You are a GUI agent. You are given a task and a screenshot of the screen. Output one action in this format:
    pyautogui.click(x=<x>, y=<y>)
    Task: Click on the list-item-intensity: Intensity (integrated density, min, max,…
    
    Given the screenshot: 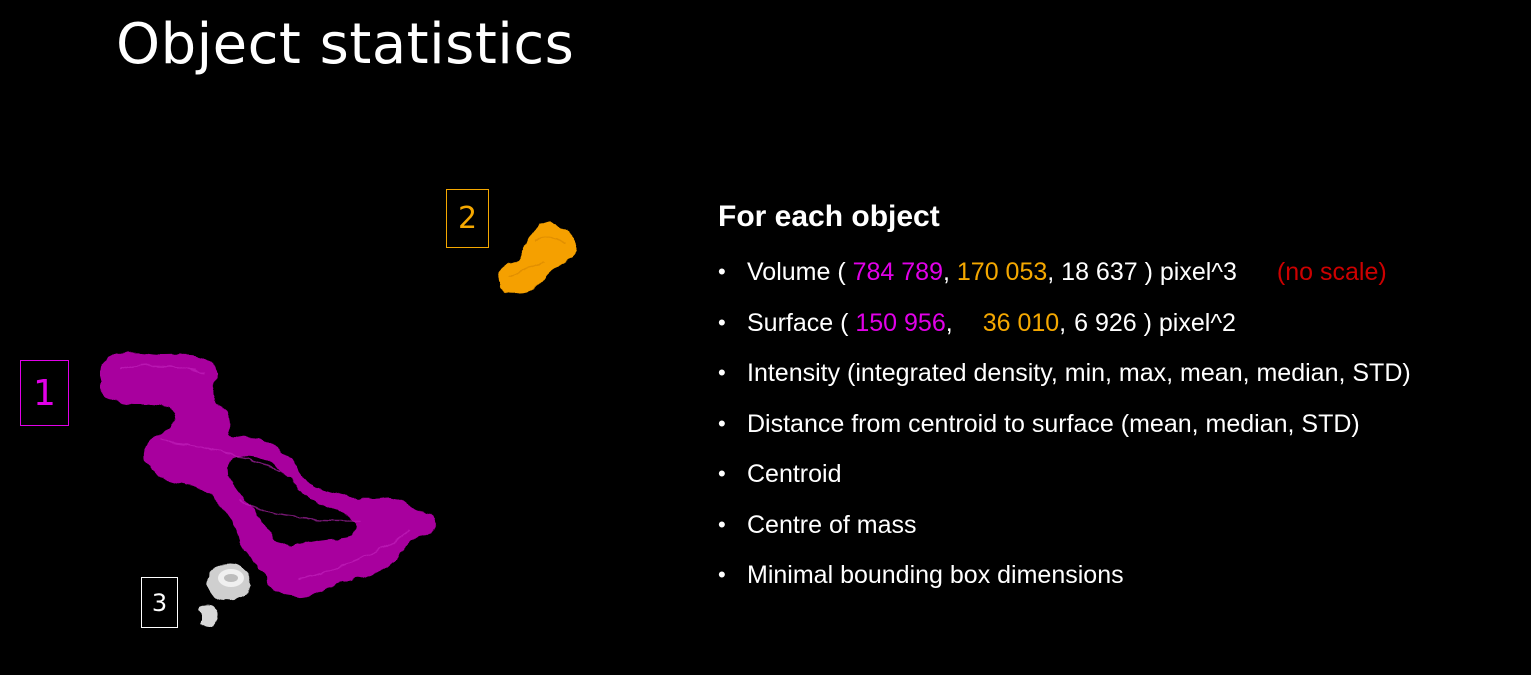 What is the action you would take?
    pyautogui.click(x=1121, y=373)
    